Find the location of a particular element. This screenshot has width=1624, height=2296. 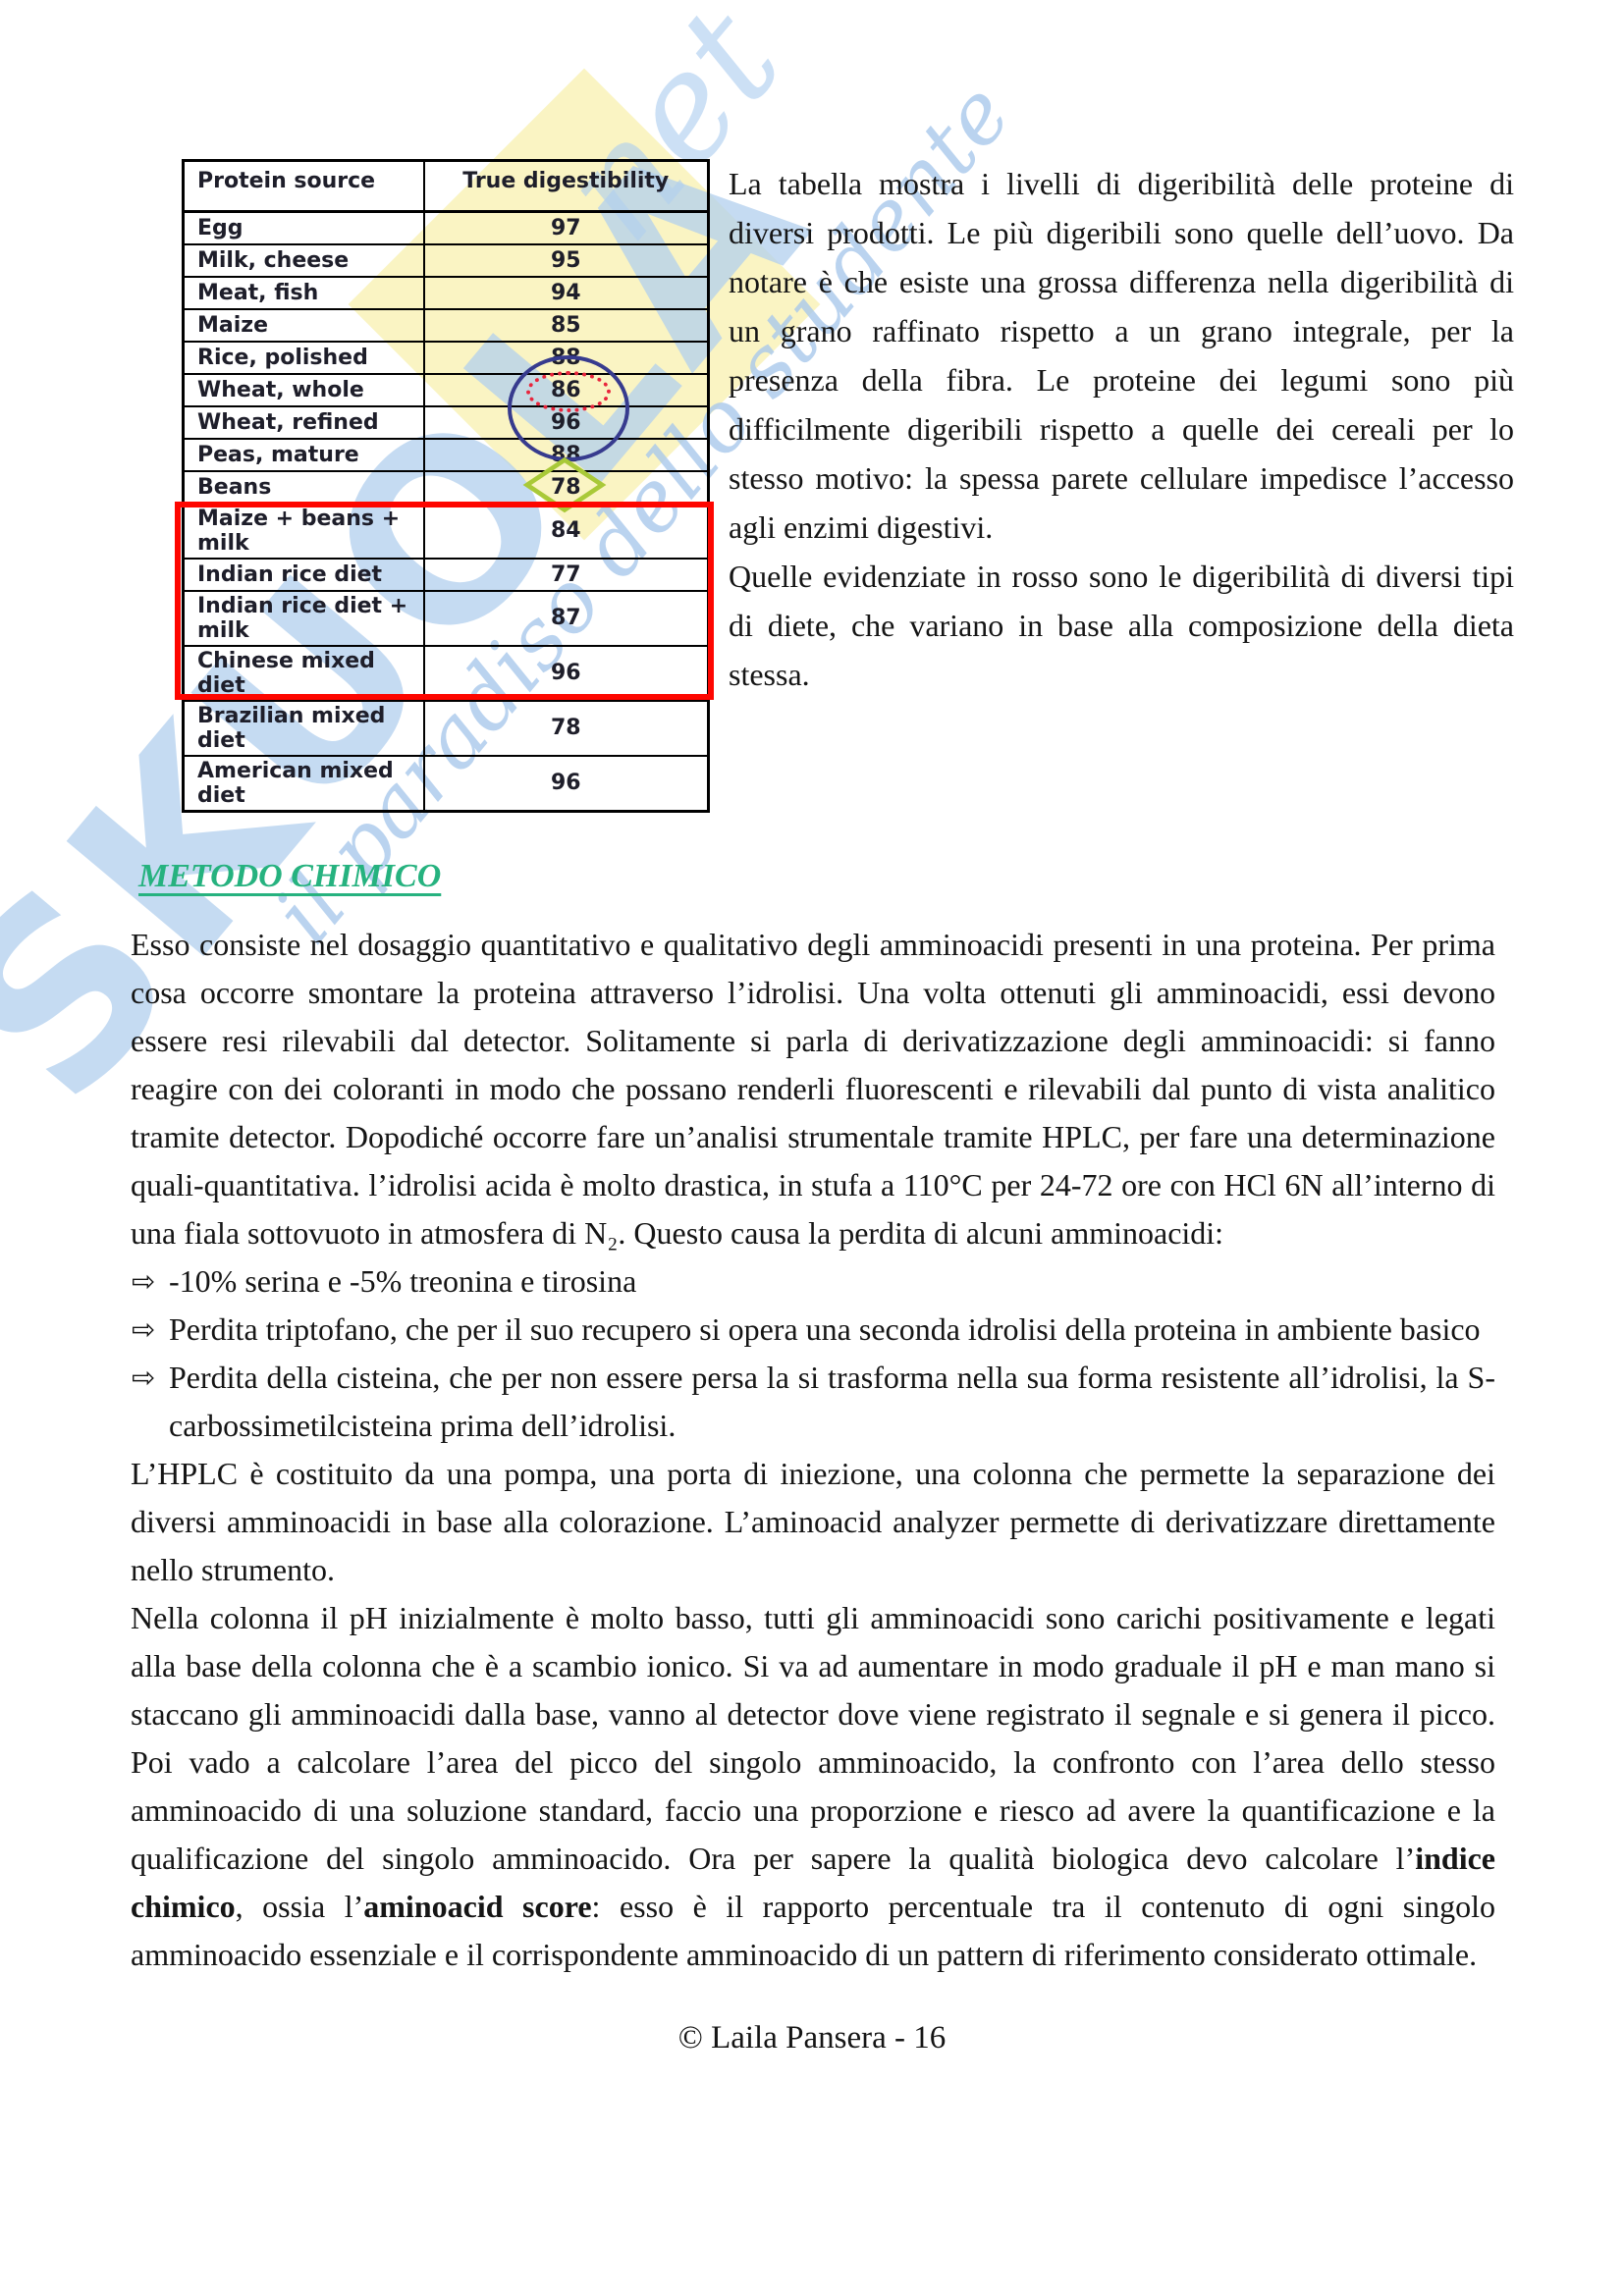

table-row: Wheat, whole 86 is located at coordinates (446, 389).